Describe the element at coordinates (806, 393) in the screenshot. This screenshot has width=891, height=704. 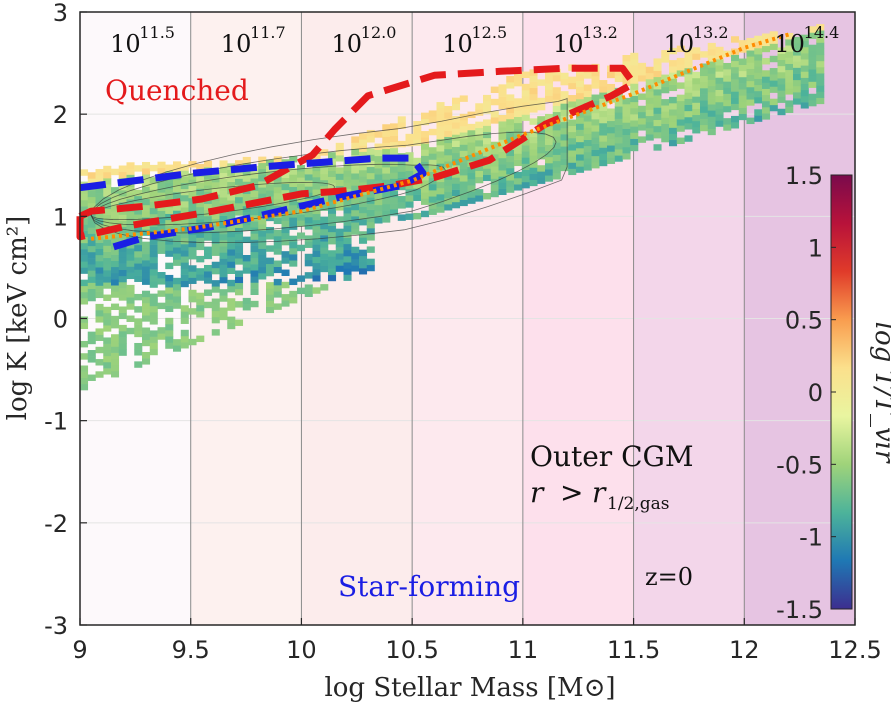
I see `colorbar-ticks: 1.510.50-0.5-1-1.5` at that location.